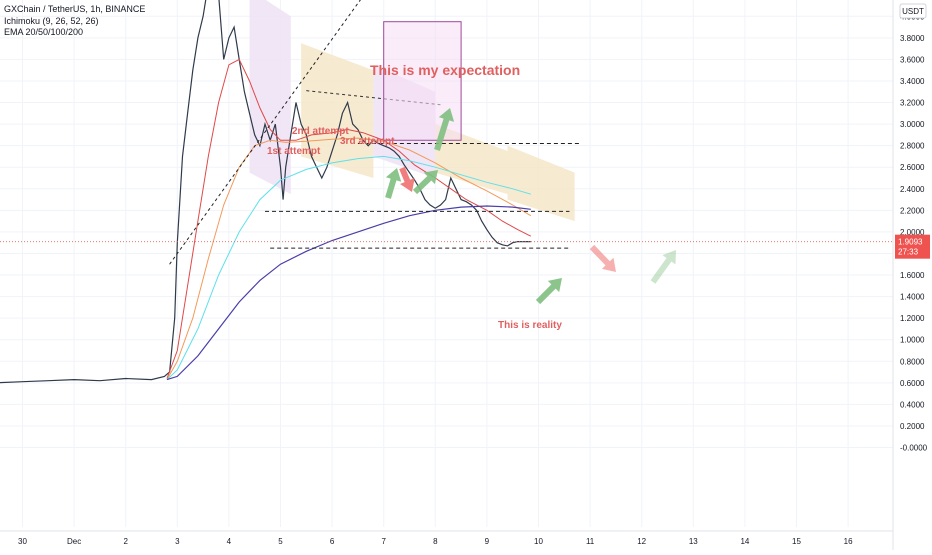 This screenshot has width=932, height=555. I want to click on x-tick-label: 30, so click(22, 541).